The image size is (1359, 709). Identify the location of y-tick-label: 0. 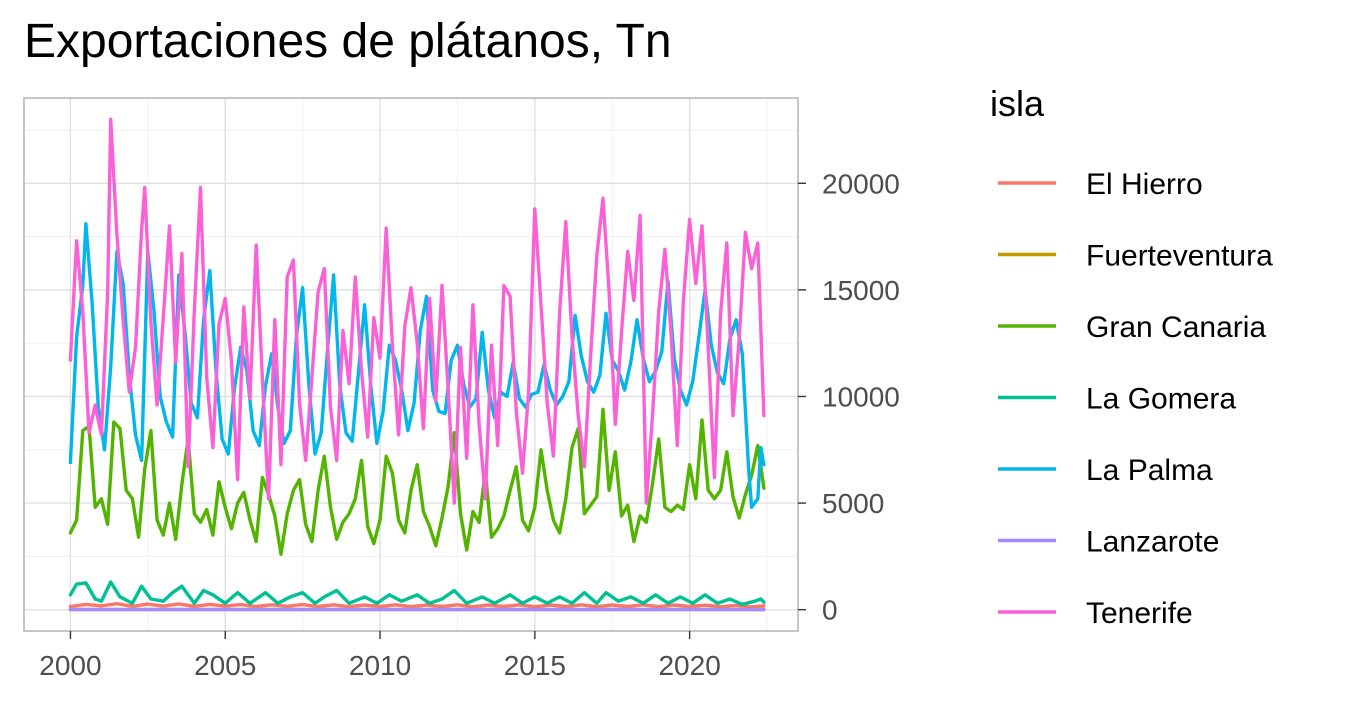
(830, 610).